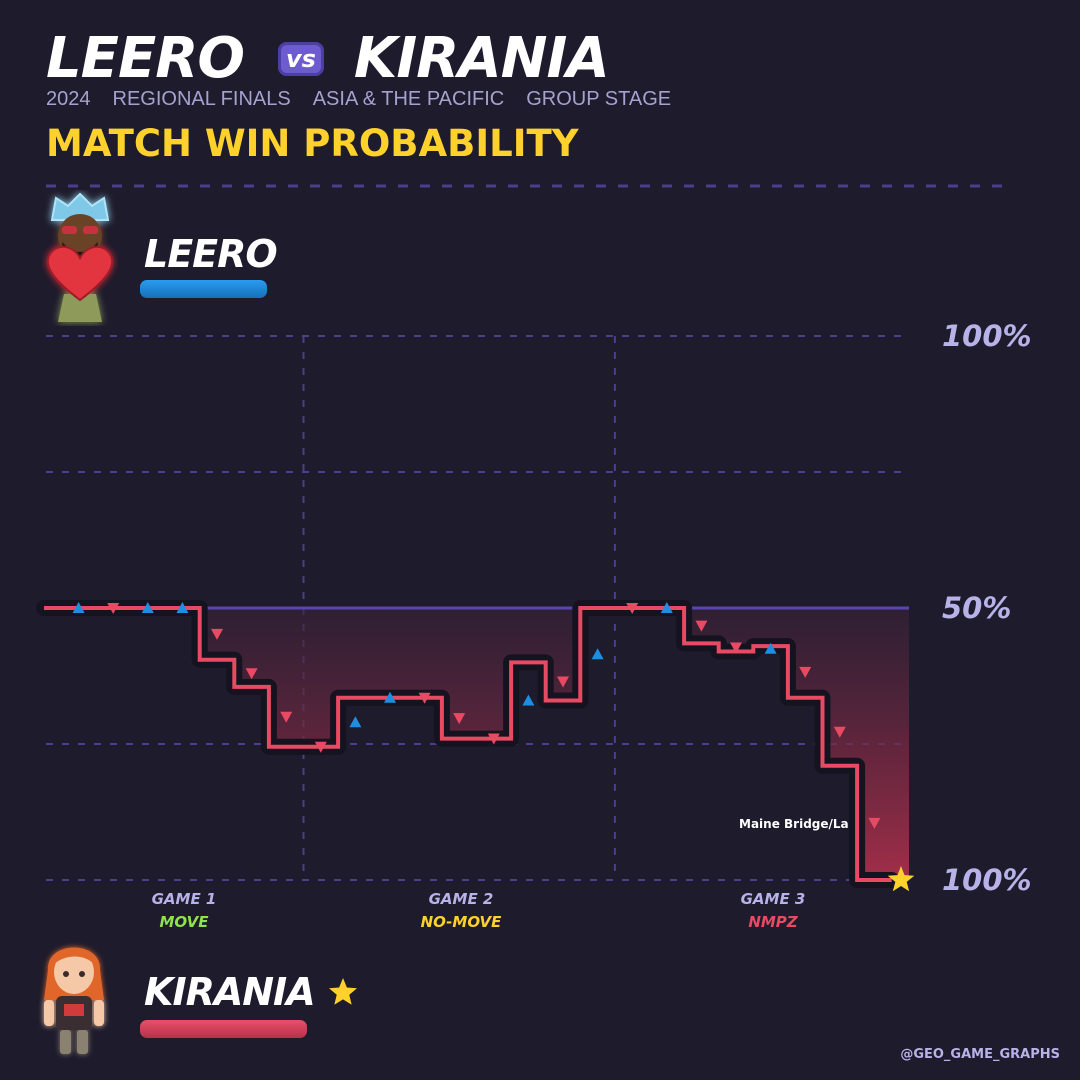 The image size is (1080, 1080). I want to click on star-icon, so click(342, 991).